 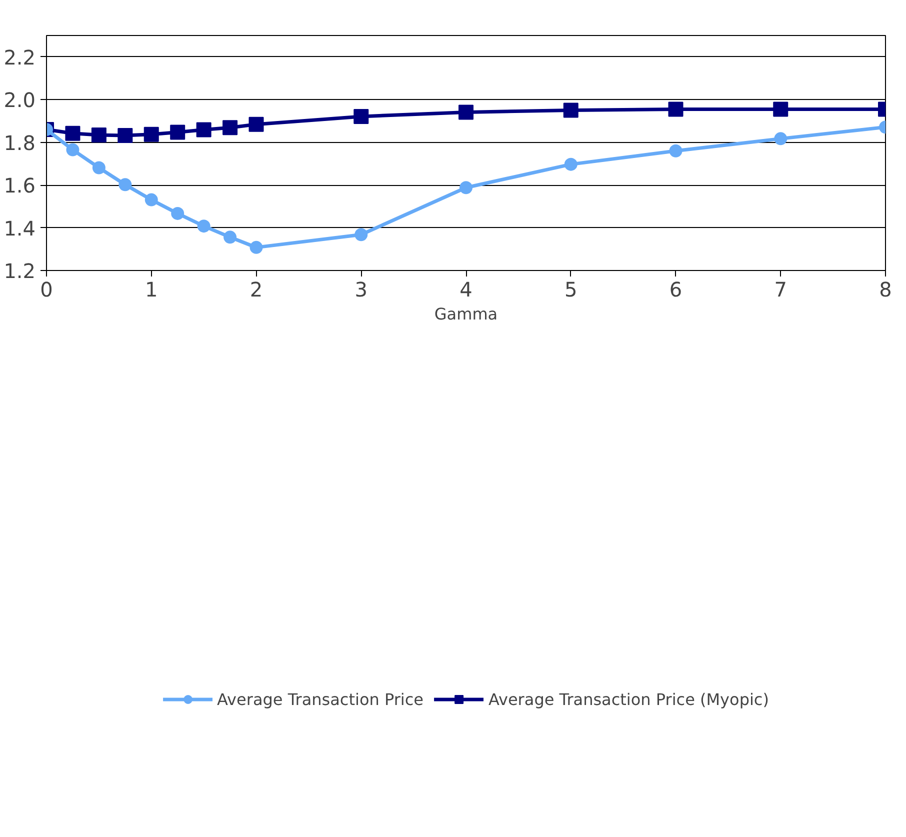 I want to click on x-tick-label: 2, so click(x=256, y=290).